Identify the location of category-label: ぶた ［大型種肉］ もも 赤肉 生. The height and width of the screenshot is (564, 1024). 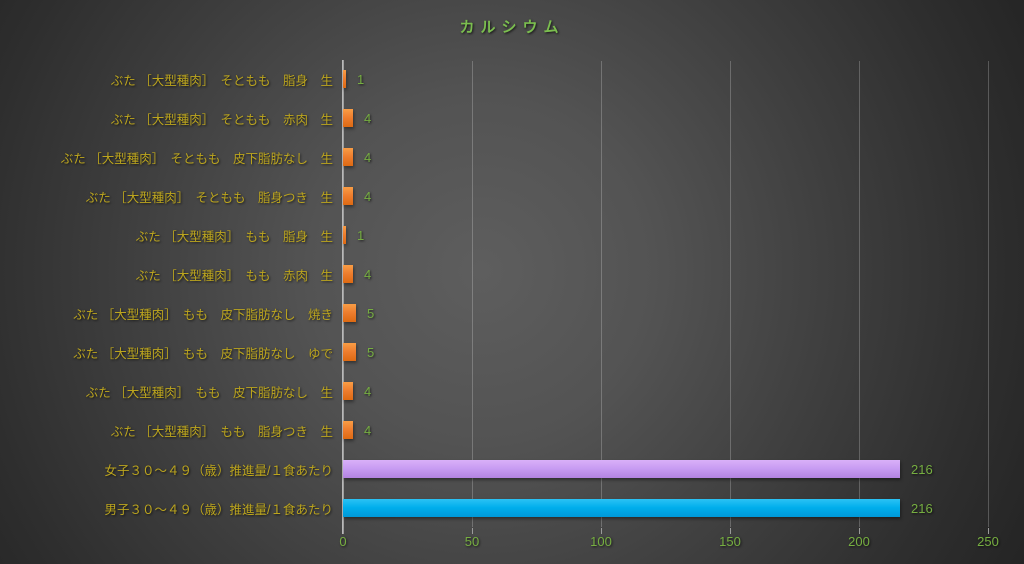
(234, 276).